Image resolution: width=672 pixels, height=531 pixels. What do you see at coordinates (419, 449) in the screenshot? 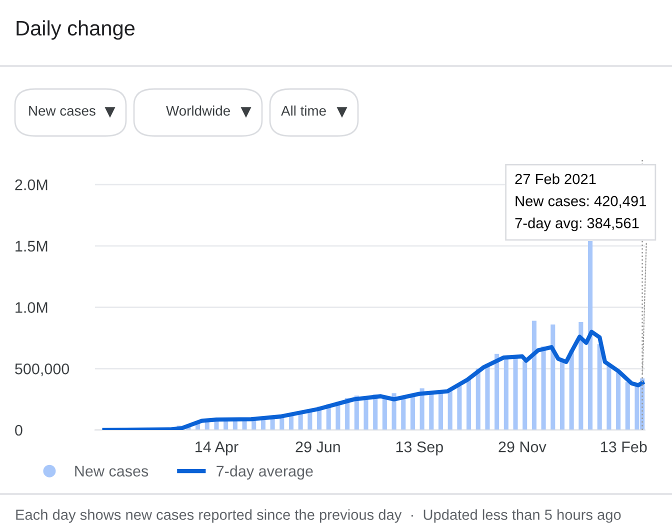
I see `x-tick-label: 13 Sep` at bounding box center [419, 449].